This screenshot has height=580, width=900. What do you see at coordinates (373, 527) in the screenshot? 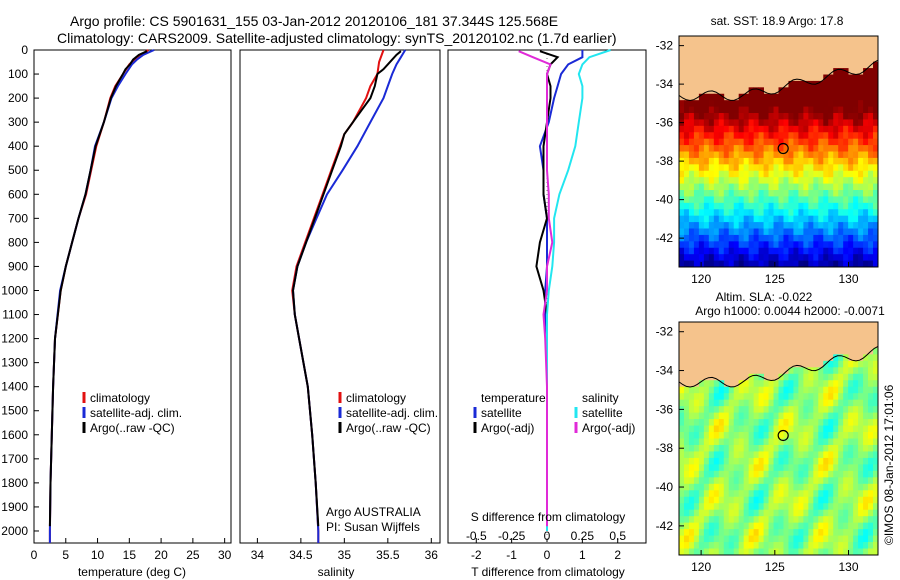
I see `argo-pi-label: PI: Susan Wijffels` at bounding box center [373, 527].